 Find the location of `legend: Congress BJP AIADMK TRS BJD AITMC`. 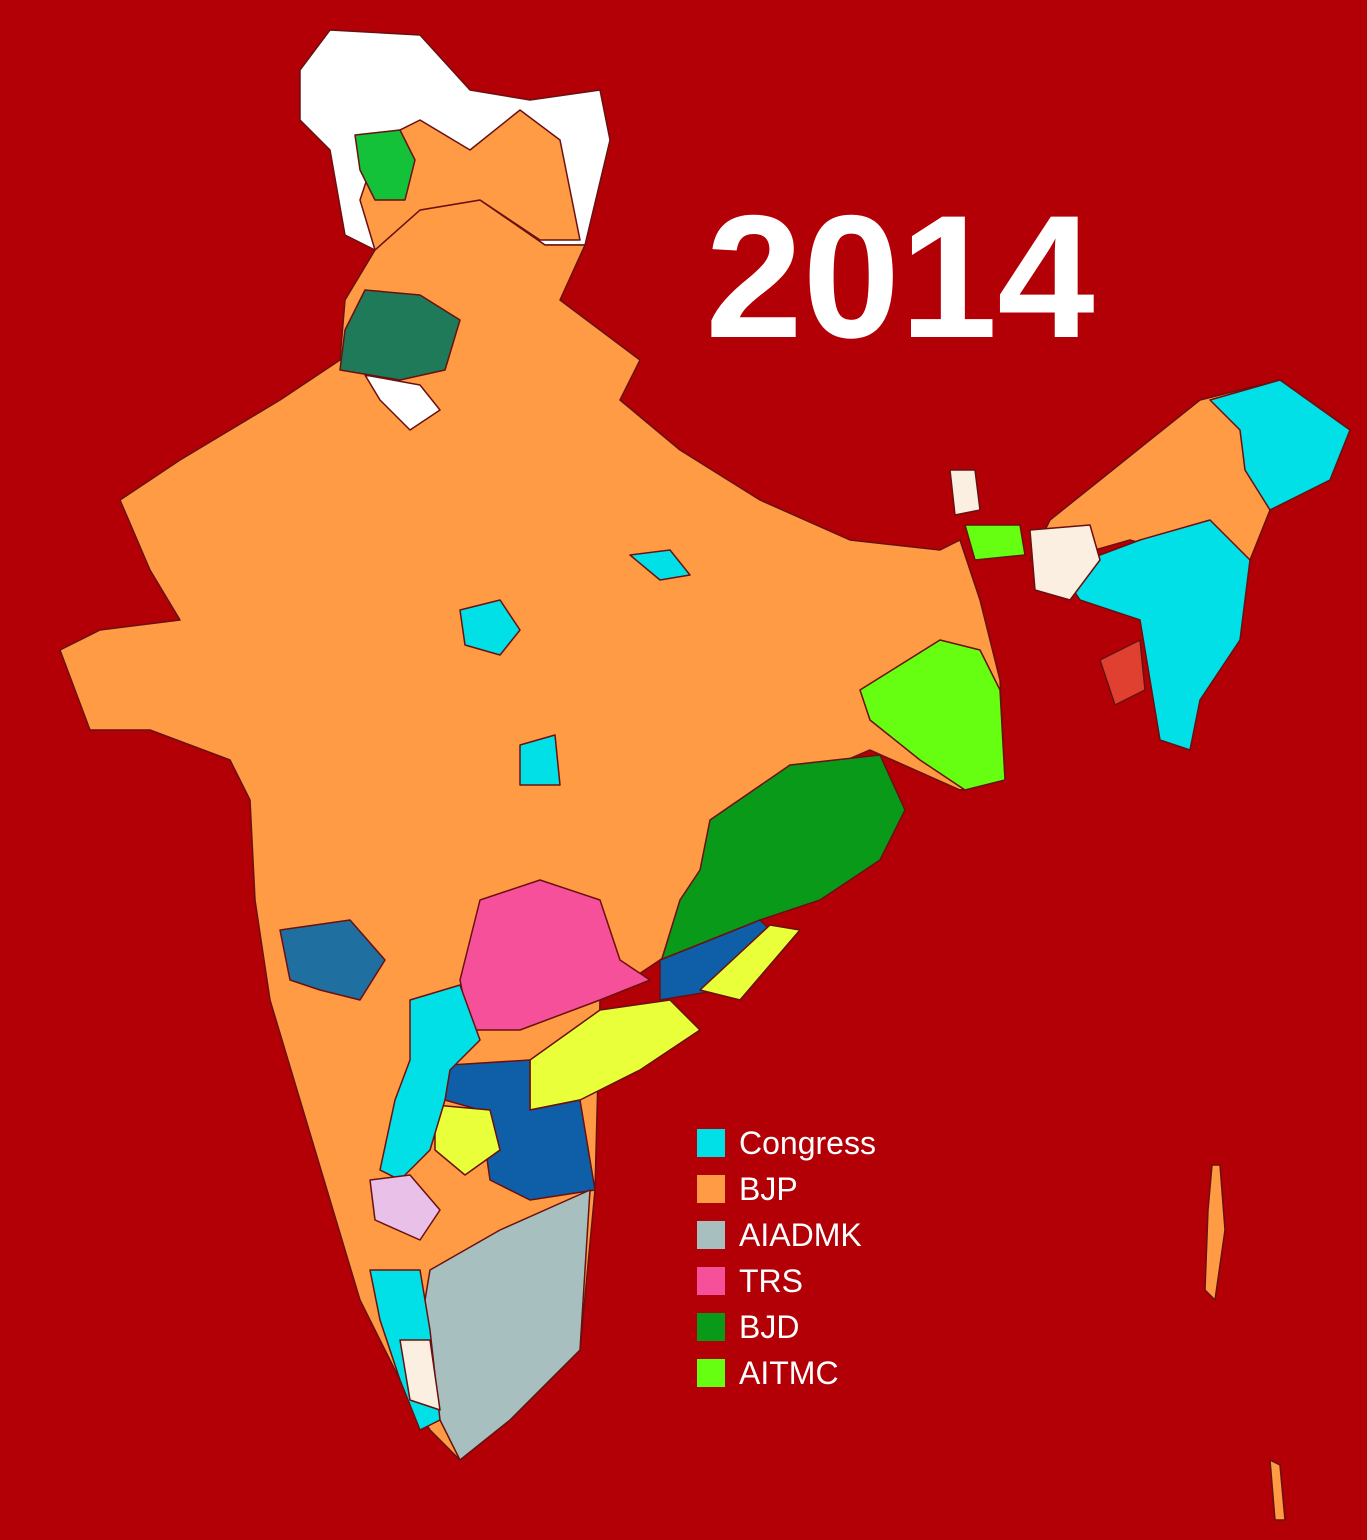

legend: Congress BJP AIADMK TRS BJD AITMC is located at coordinates (786, 1258).